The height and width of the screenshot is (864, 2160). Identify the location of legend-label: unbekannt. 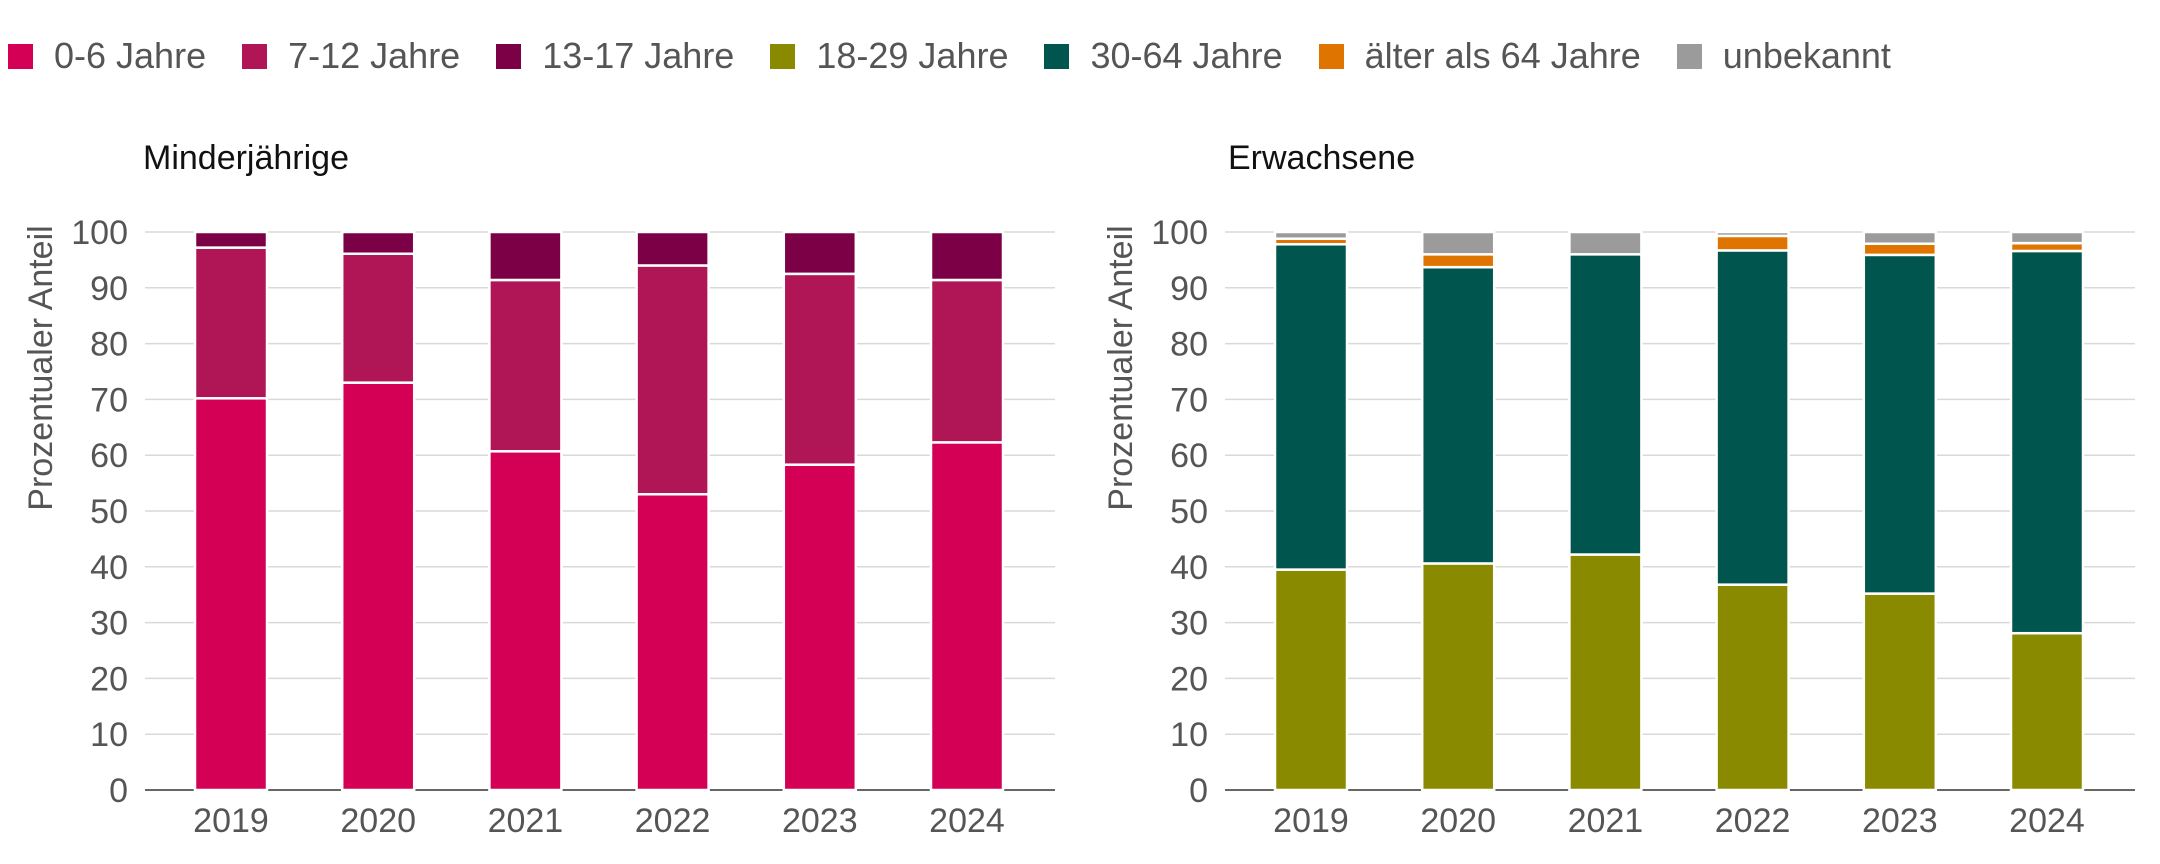
(1806, 55).